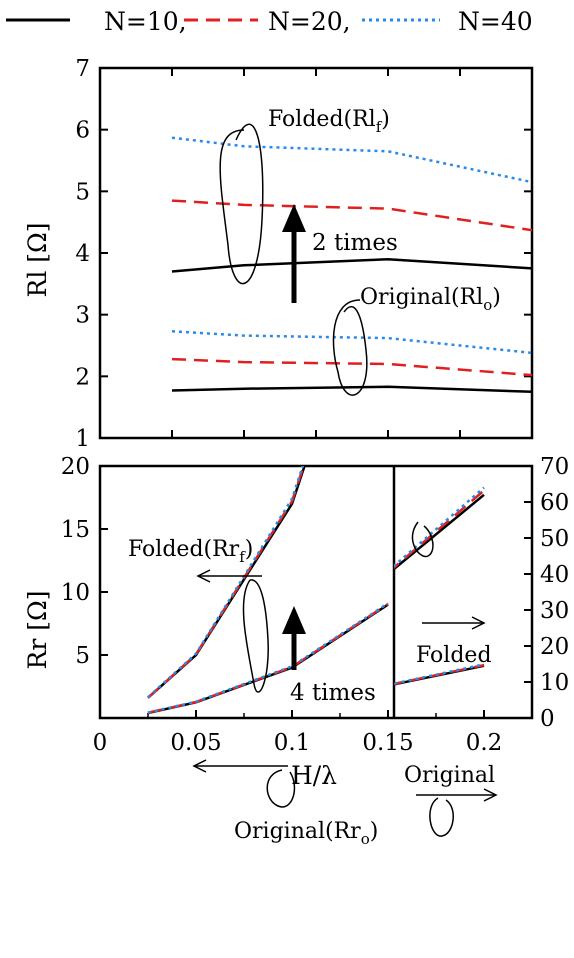  I want to click on bottom-ytick-label-right: 60, so click(554, 503).